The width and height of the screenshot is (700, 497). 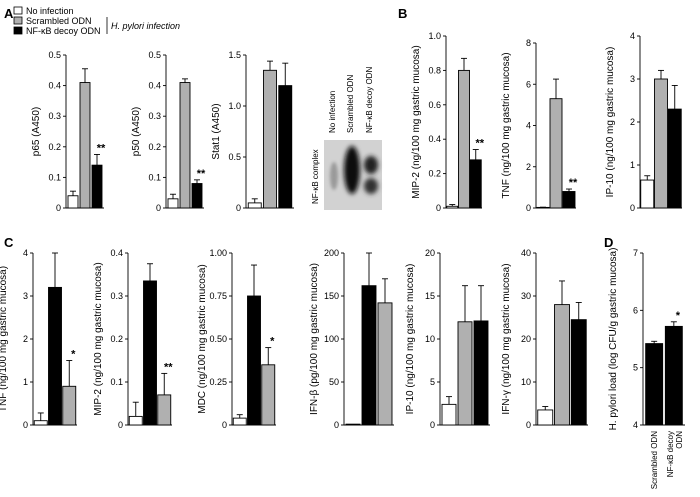 What do you see at coordinates (234, 106) in the screenshot?
I see `y-tick-label: 1.0` at bounding box center [234, 106].